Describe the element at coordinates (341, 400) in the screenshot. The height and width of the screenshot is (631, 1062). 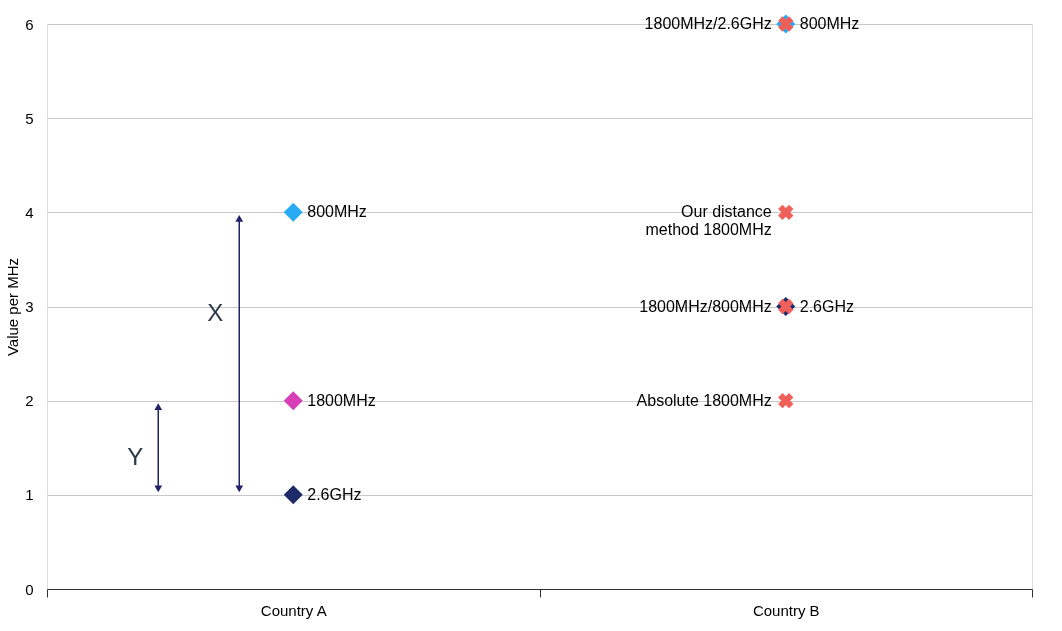
I see `series-label: 1800MHz` at that location.